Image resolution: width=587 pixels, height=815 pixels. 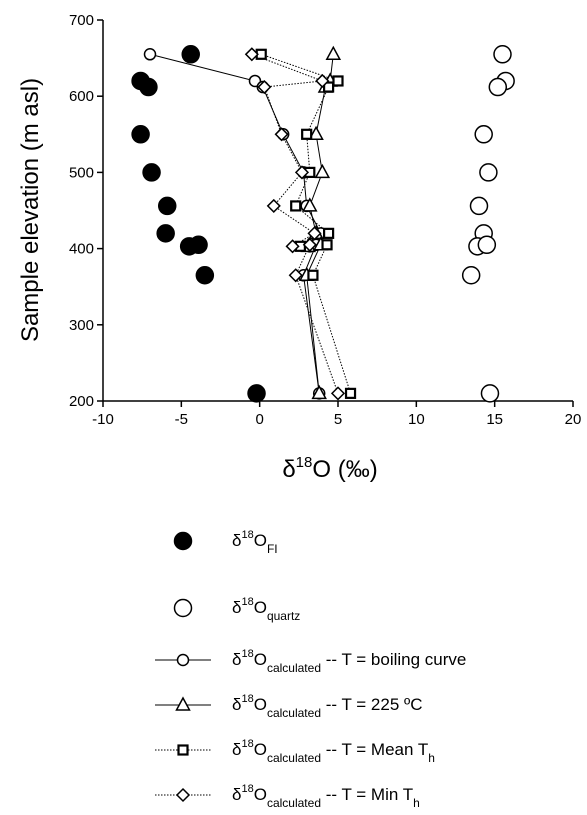 What do you see at coordinates (103, 419) in the screenshot?
I see `x-tick-label: -10` at bounding box center [103, 419].